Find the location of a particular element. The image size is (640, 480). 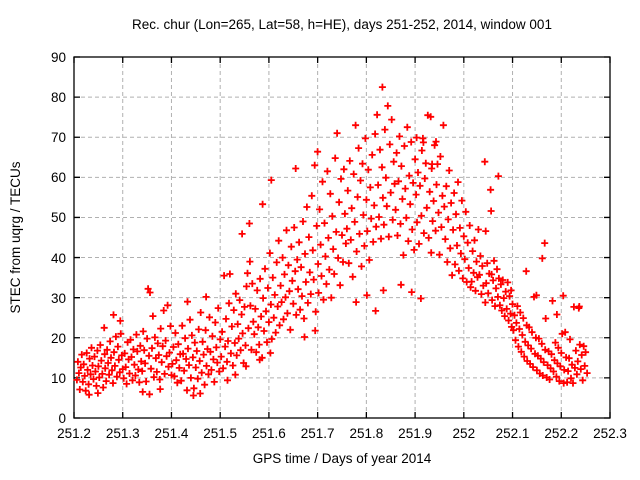

x-tick-label: 251.5 is located at coordinates (220, 433).